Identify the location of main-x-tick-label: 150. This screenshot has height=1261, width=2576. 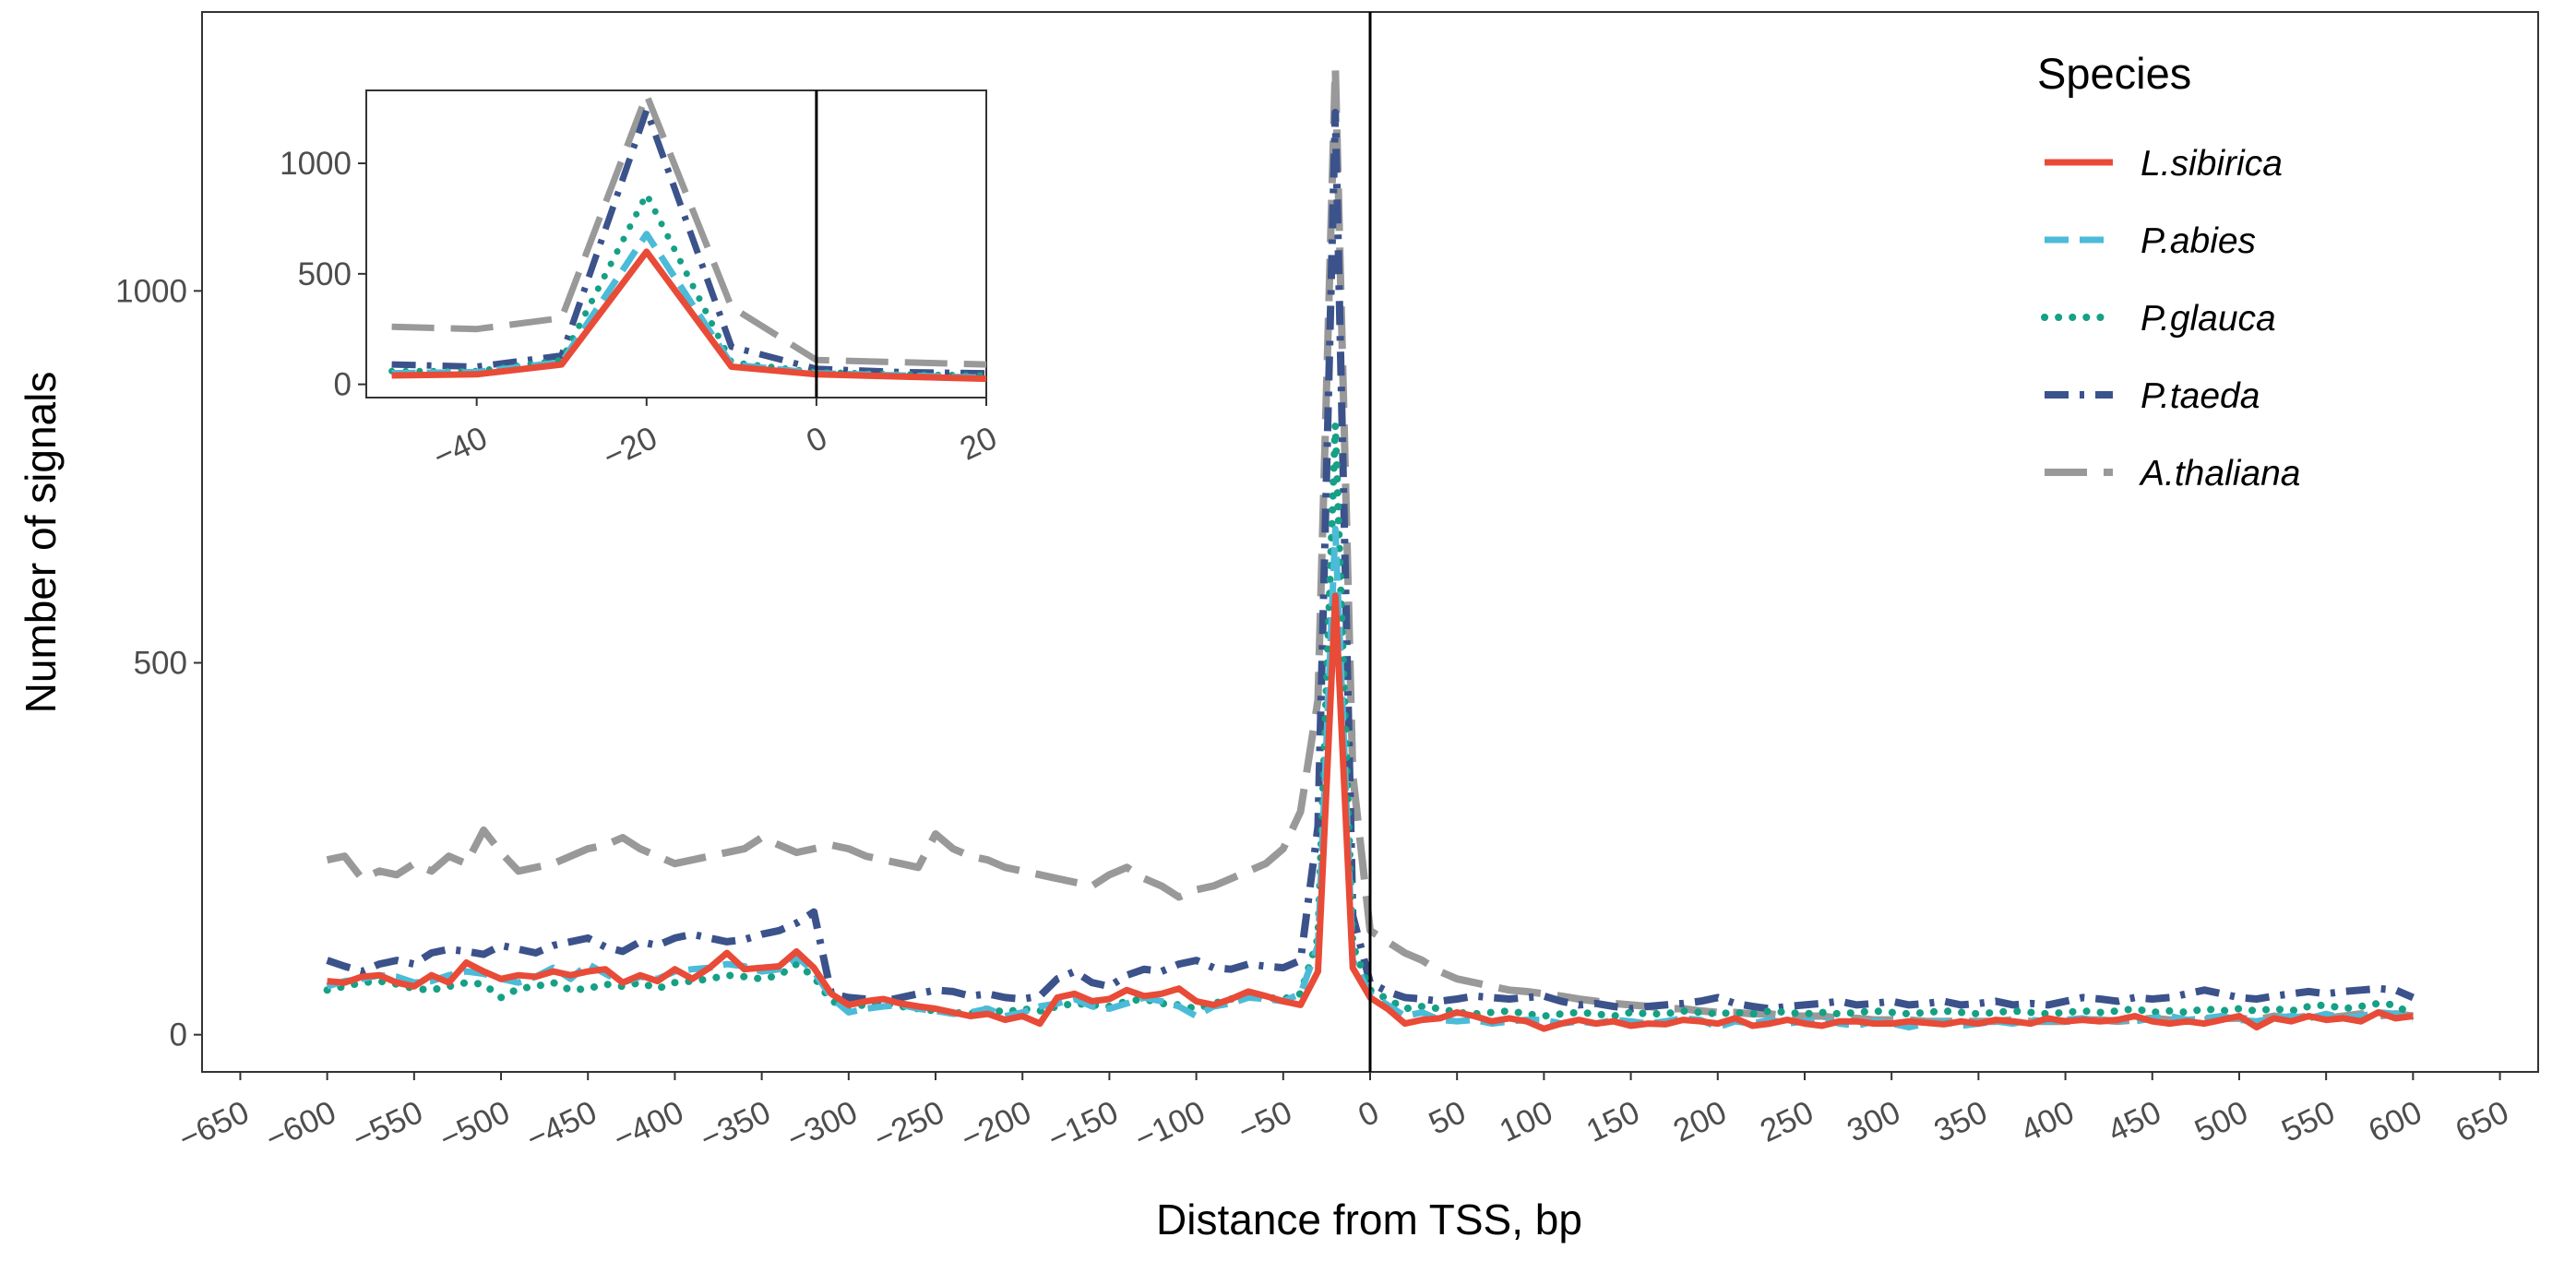
(1613, 1121).